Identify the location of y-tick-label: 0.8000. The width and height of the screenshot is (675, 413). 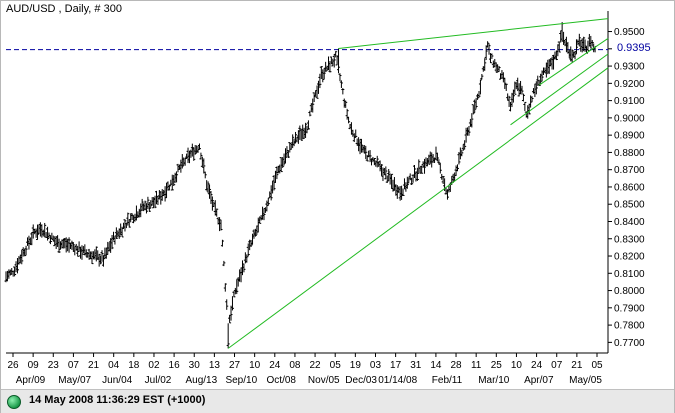
(629, 291).